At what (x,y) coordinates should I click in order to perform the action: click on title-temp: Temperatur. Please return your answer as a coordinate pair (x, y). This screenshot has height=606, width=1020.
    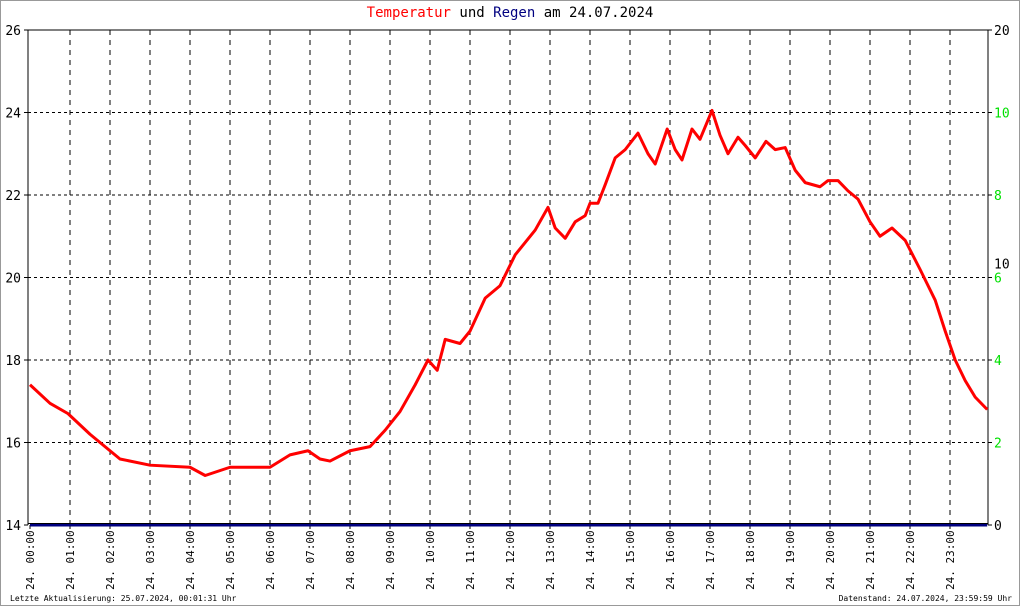
    Looking at the image, I should click on (408, 13).